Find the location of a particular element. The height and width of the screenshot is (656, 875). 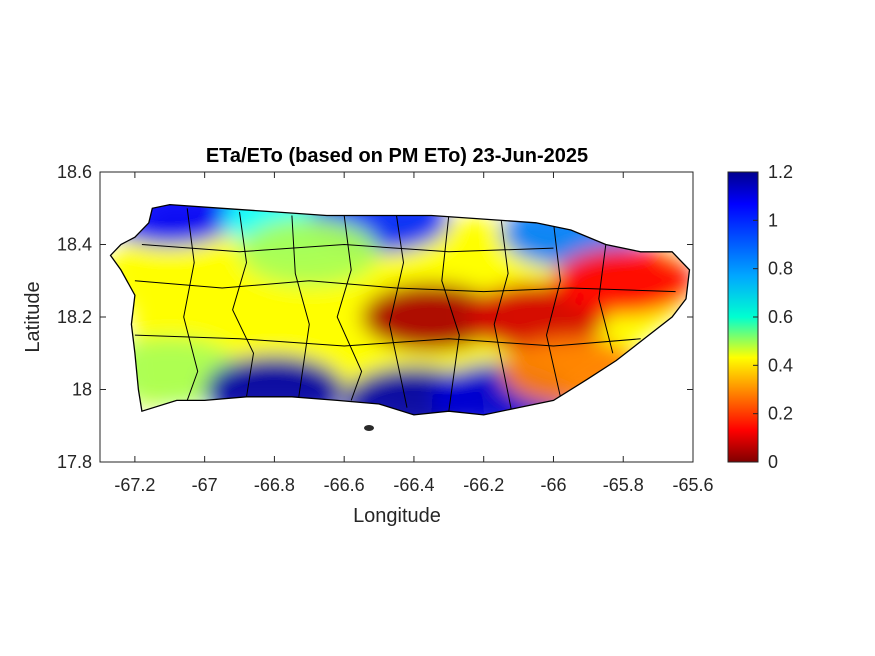

x-tick-label: -65.8 is located at coordinates (623, 485).